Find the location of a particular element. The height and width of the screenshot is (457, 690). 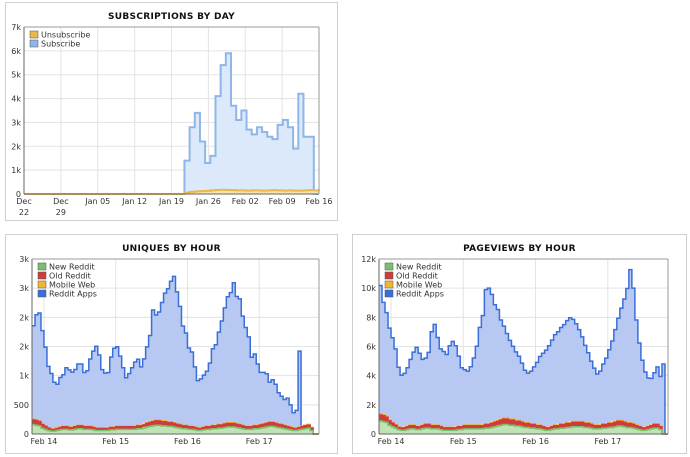

x-tick-label: Dec 29 is located at coordinates (60, 207).